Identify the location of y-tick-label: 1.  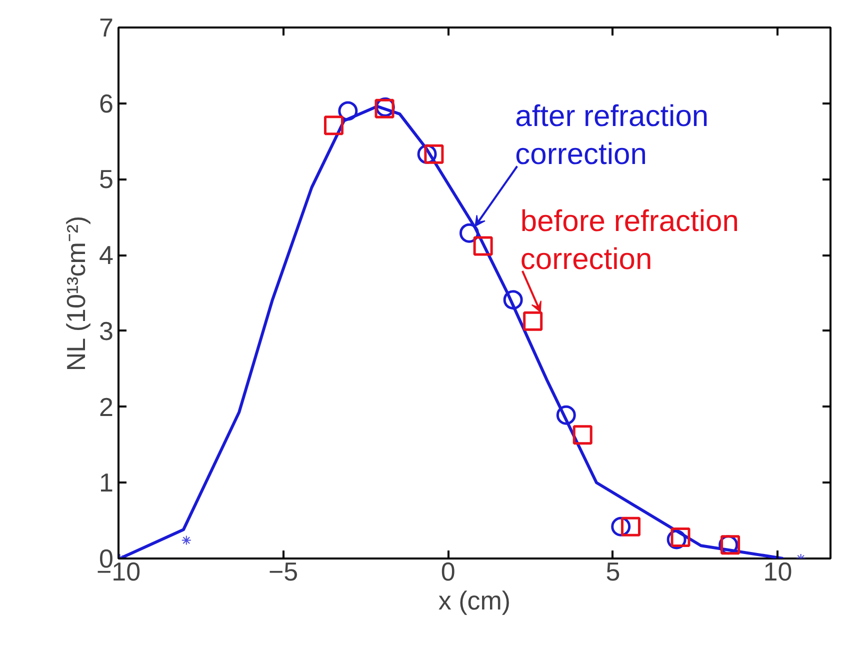
(106, 483).